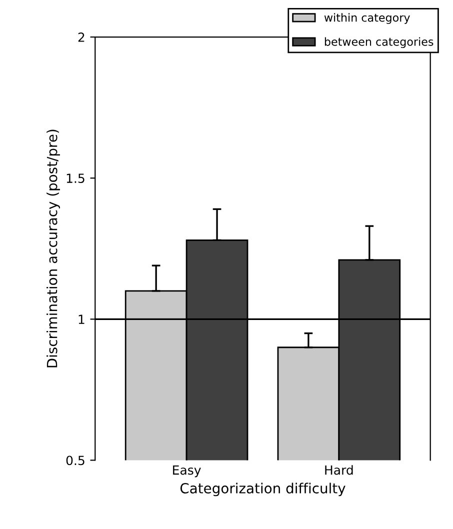 The width and height of the screenshot is (453, 529). What do you see at coordinates (367, 18) in the screenshot?
I see `legend-label: within category` at bounding box center [367, 18].